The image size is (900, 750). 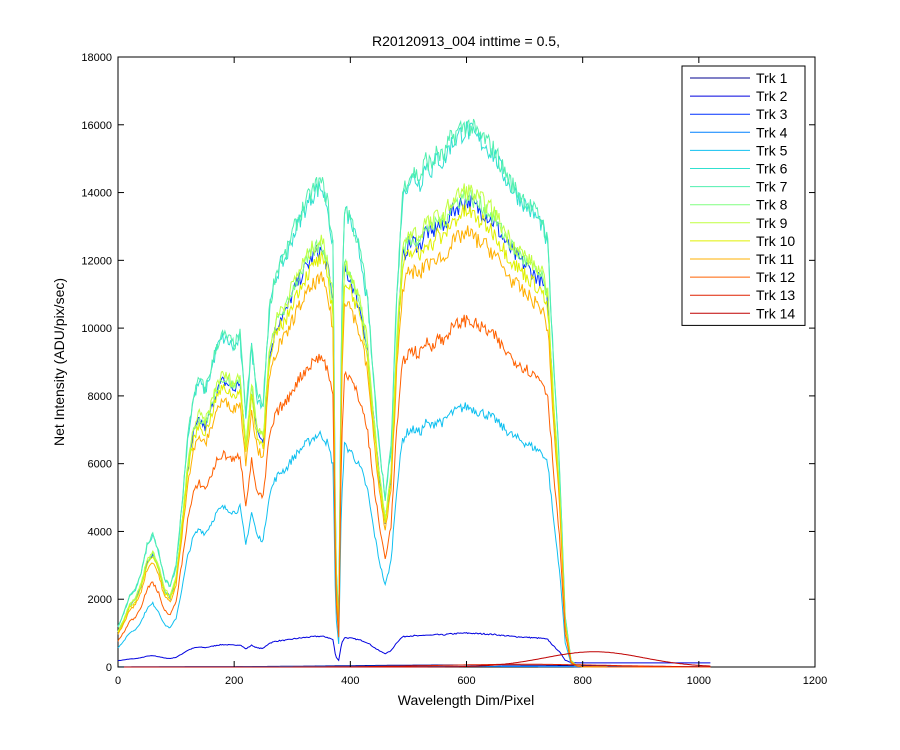 I want to click on x-tick-label: 600, so click(x=466, y=681).